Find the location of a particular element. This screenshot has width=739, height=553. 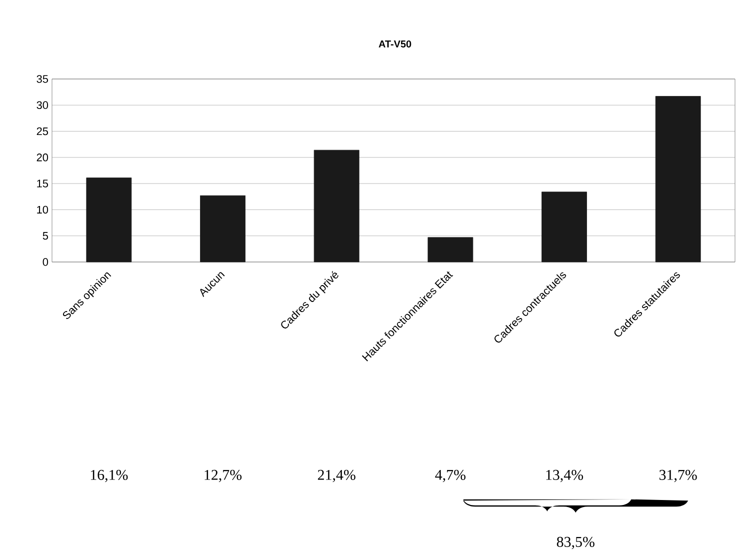

y-tick-label: 25 is located at coordinates (42, 131).